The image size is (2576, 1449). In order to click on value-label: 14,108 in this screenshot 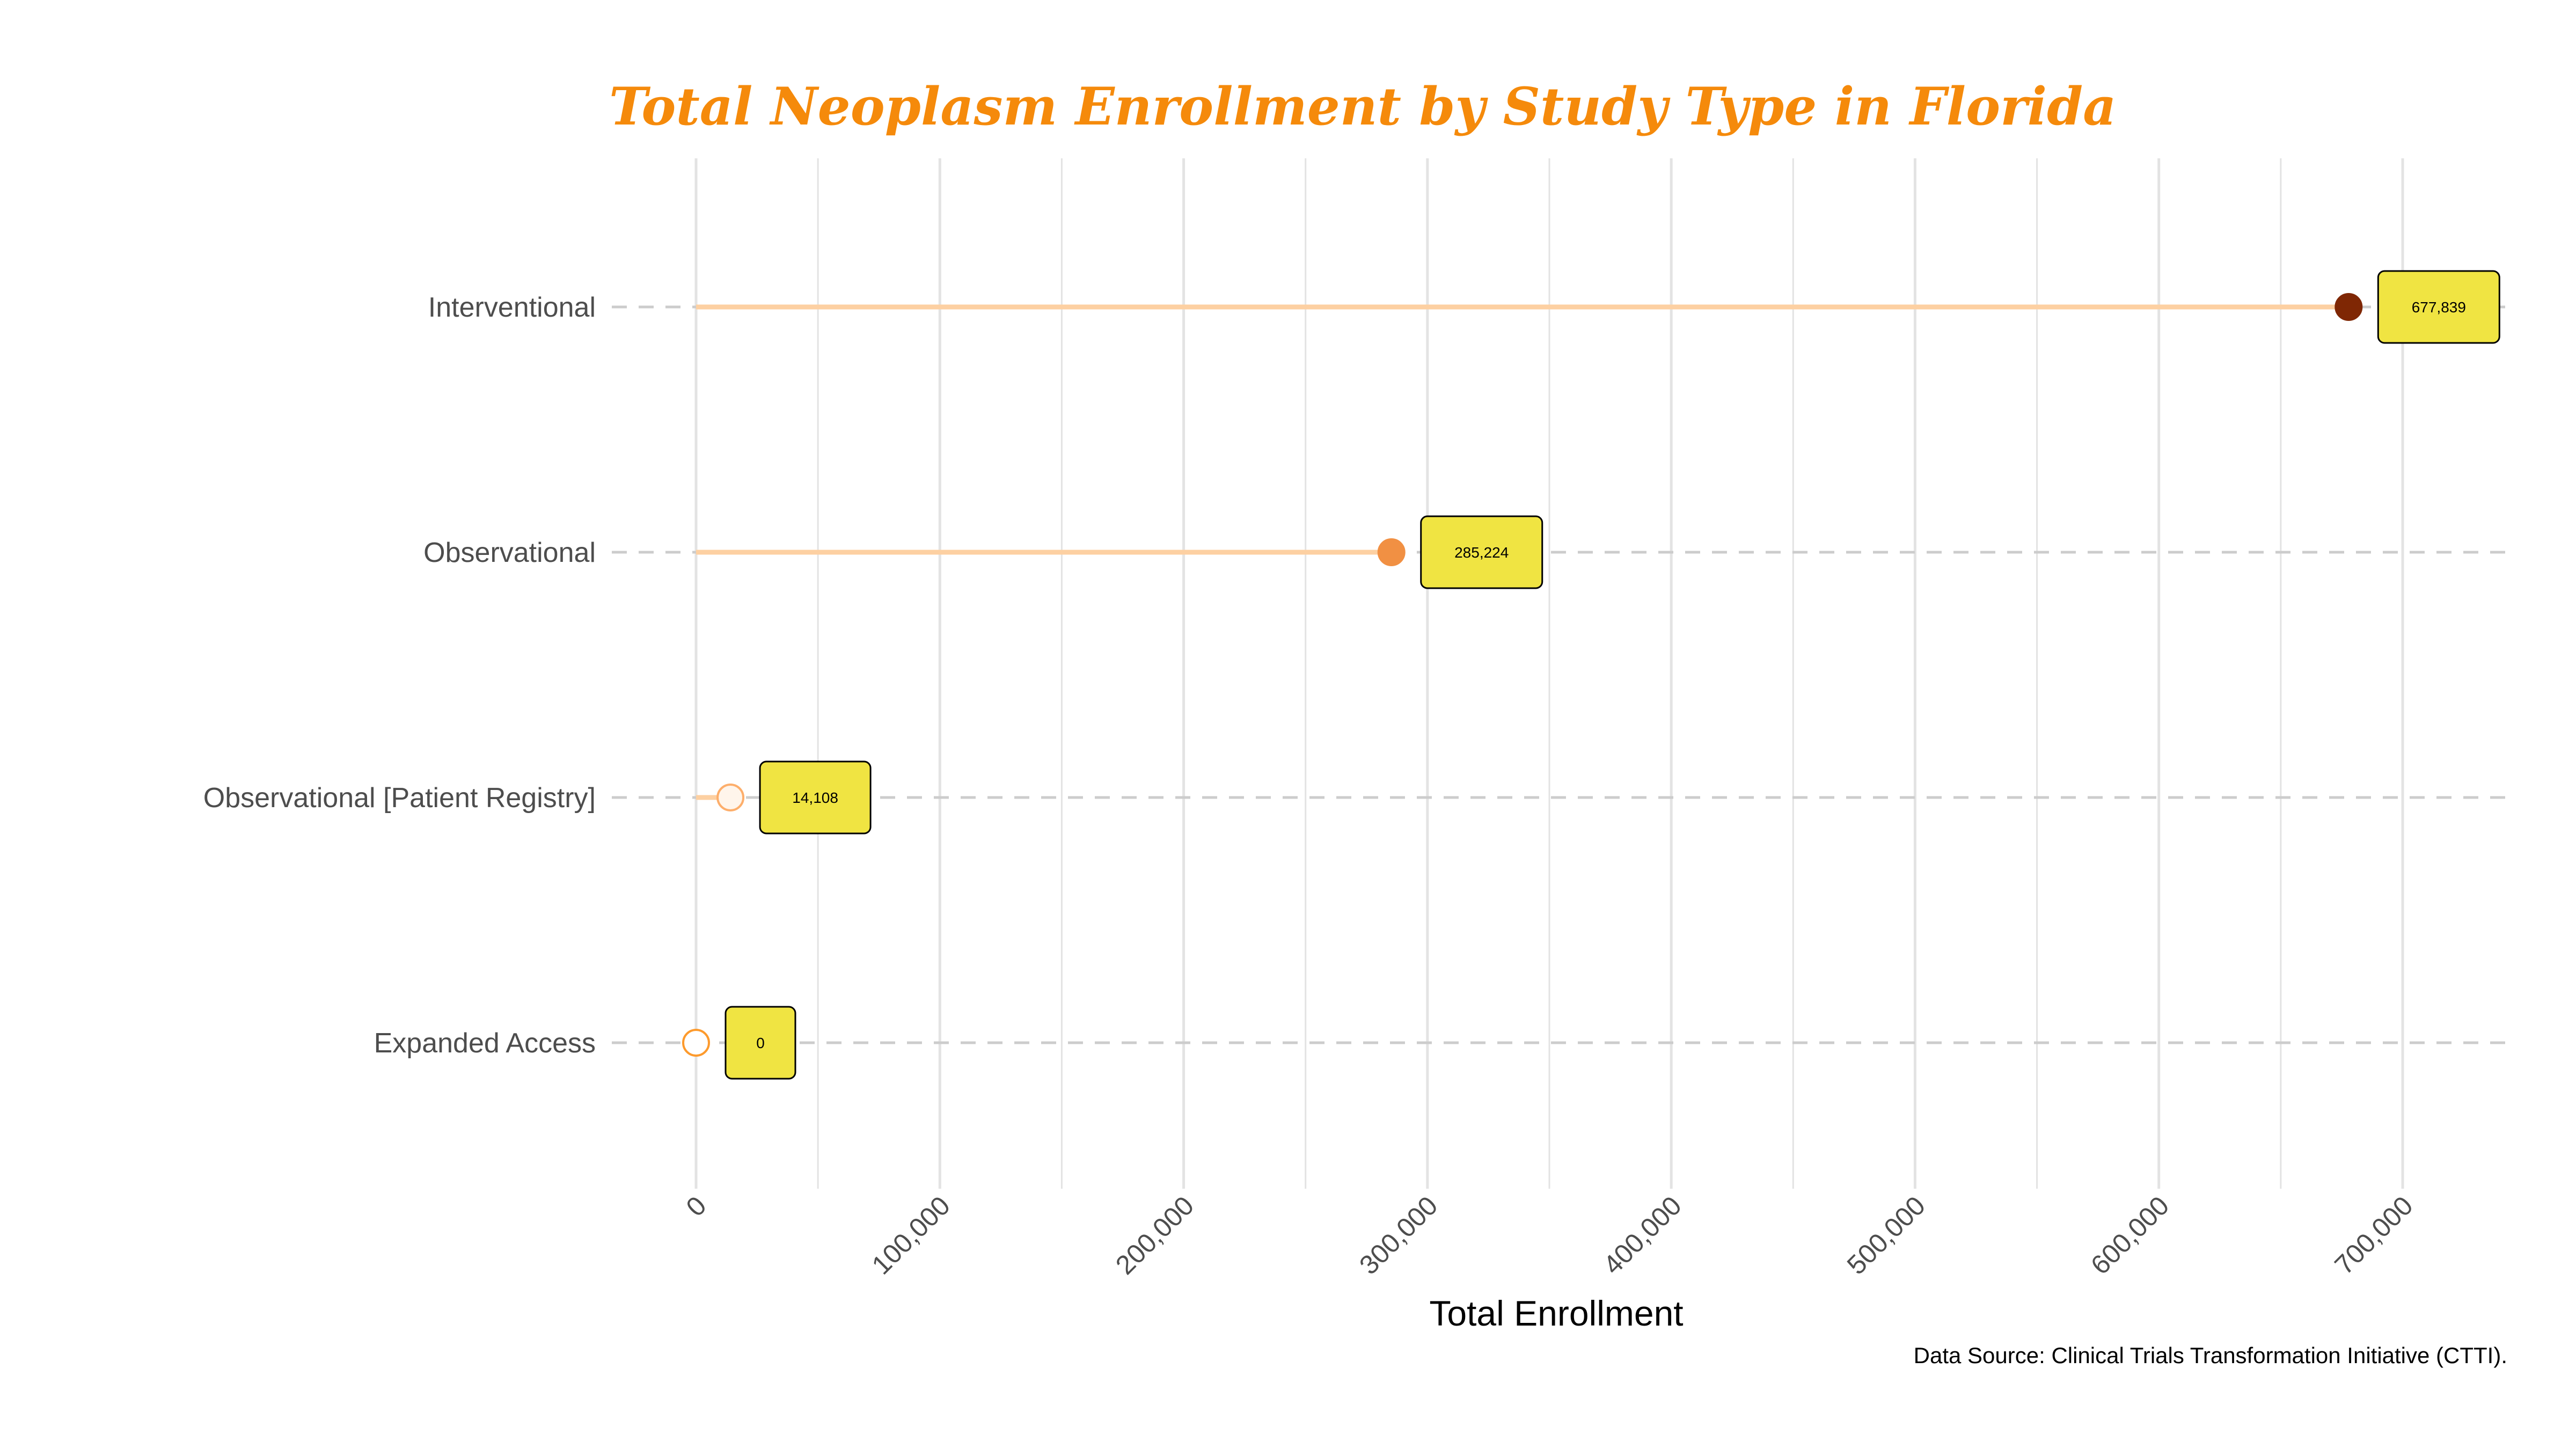, I will do `click(815, 797)`.